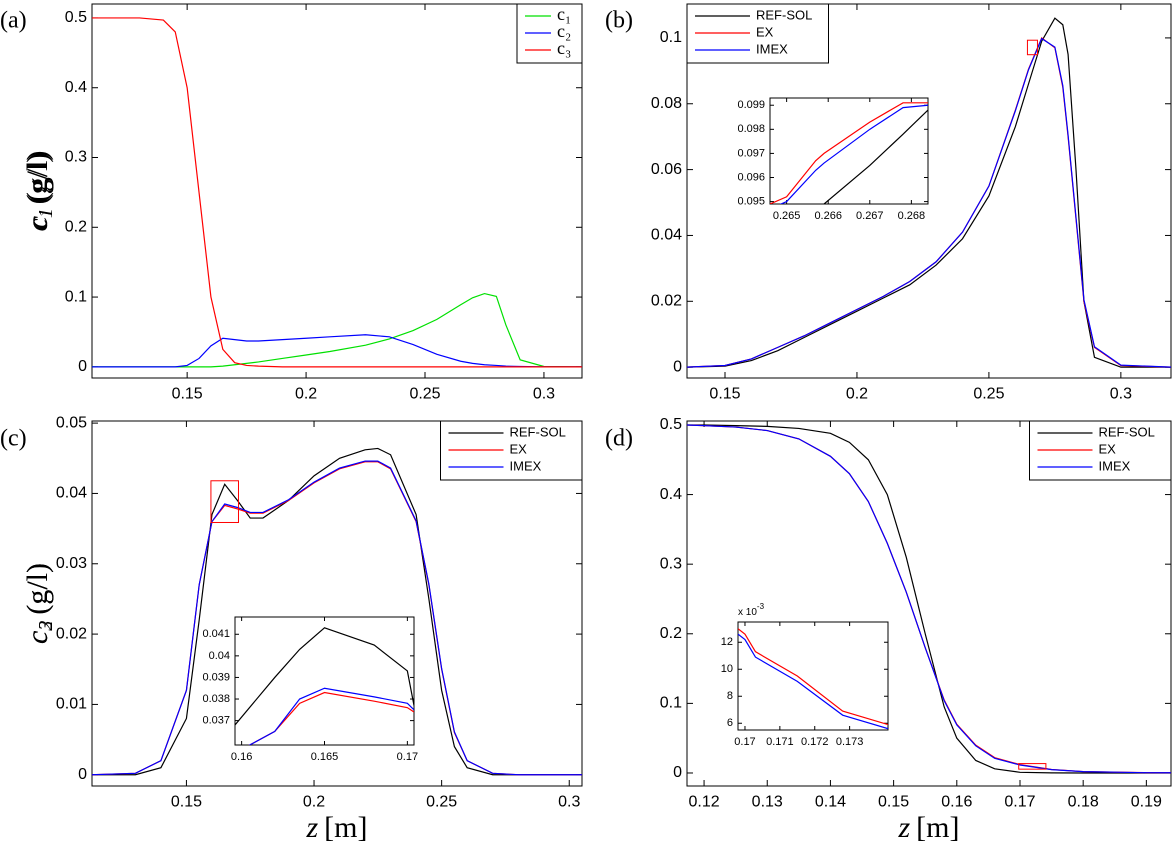 This screenshot has height=850, width=1172. What do you see at coordinates (850, 742) in the screenshot?
I see `x-tick-label: 0.173` at bounding box center [850, 742].